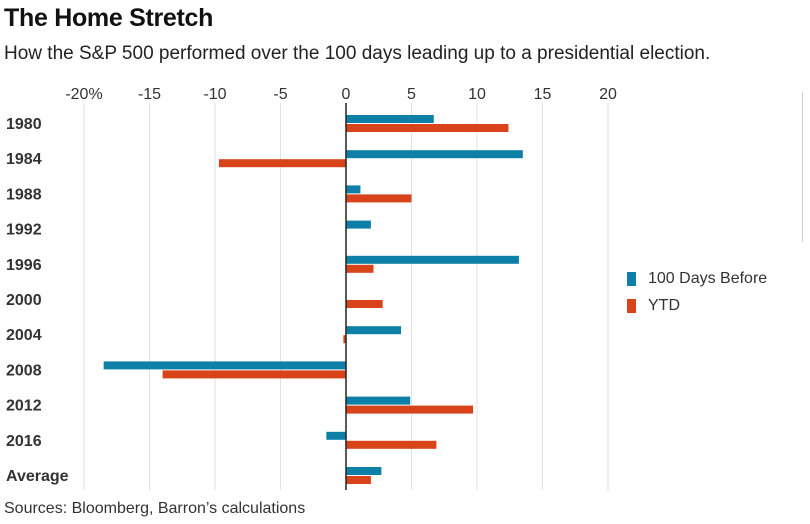  Describe the element at coordinates (24, 441) in the screenshot. I see `category-label: 2016` at that location.